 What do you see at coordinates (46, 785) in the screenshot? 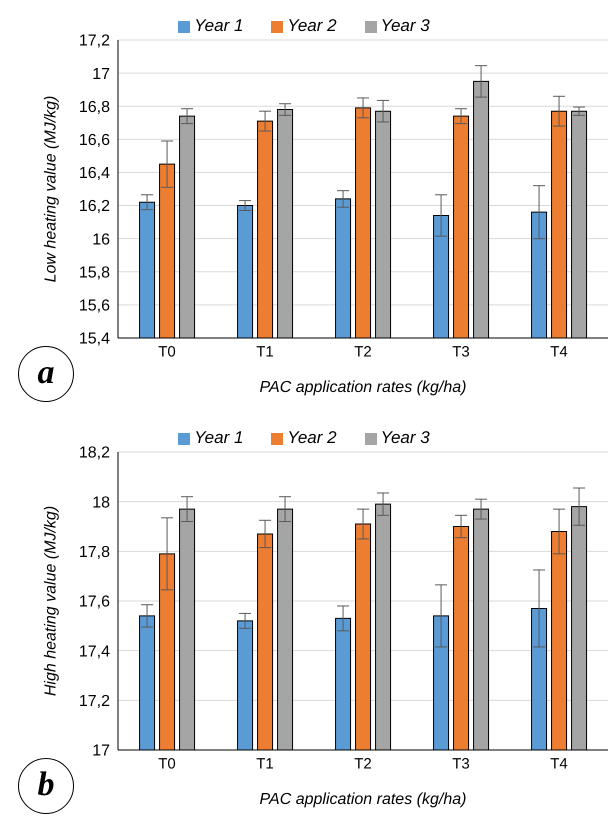
I see `text: b` at bounding box center [46, 785].